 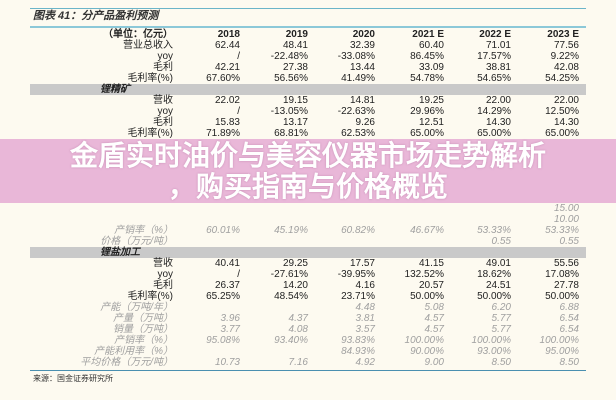 What do you see at coordinates (498, 285) in the screenshot?
I see `table-cell: 24.51` at bounding box center [498, 285].